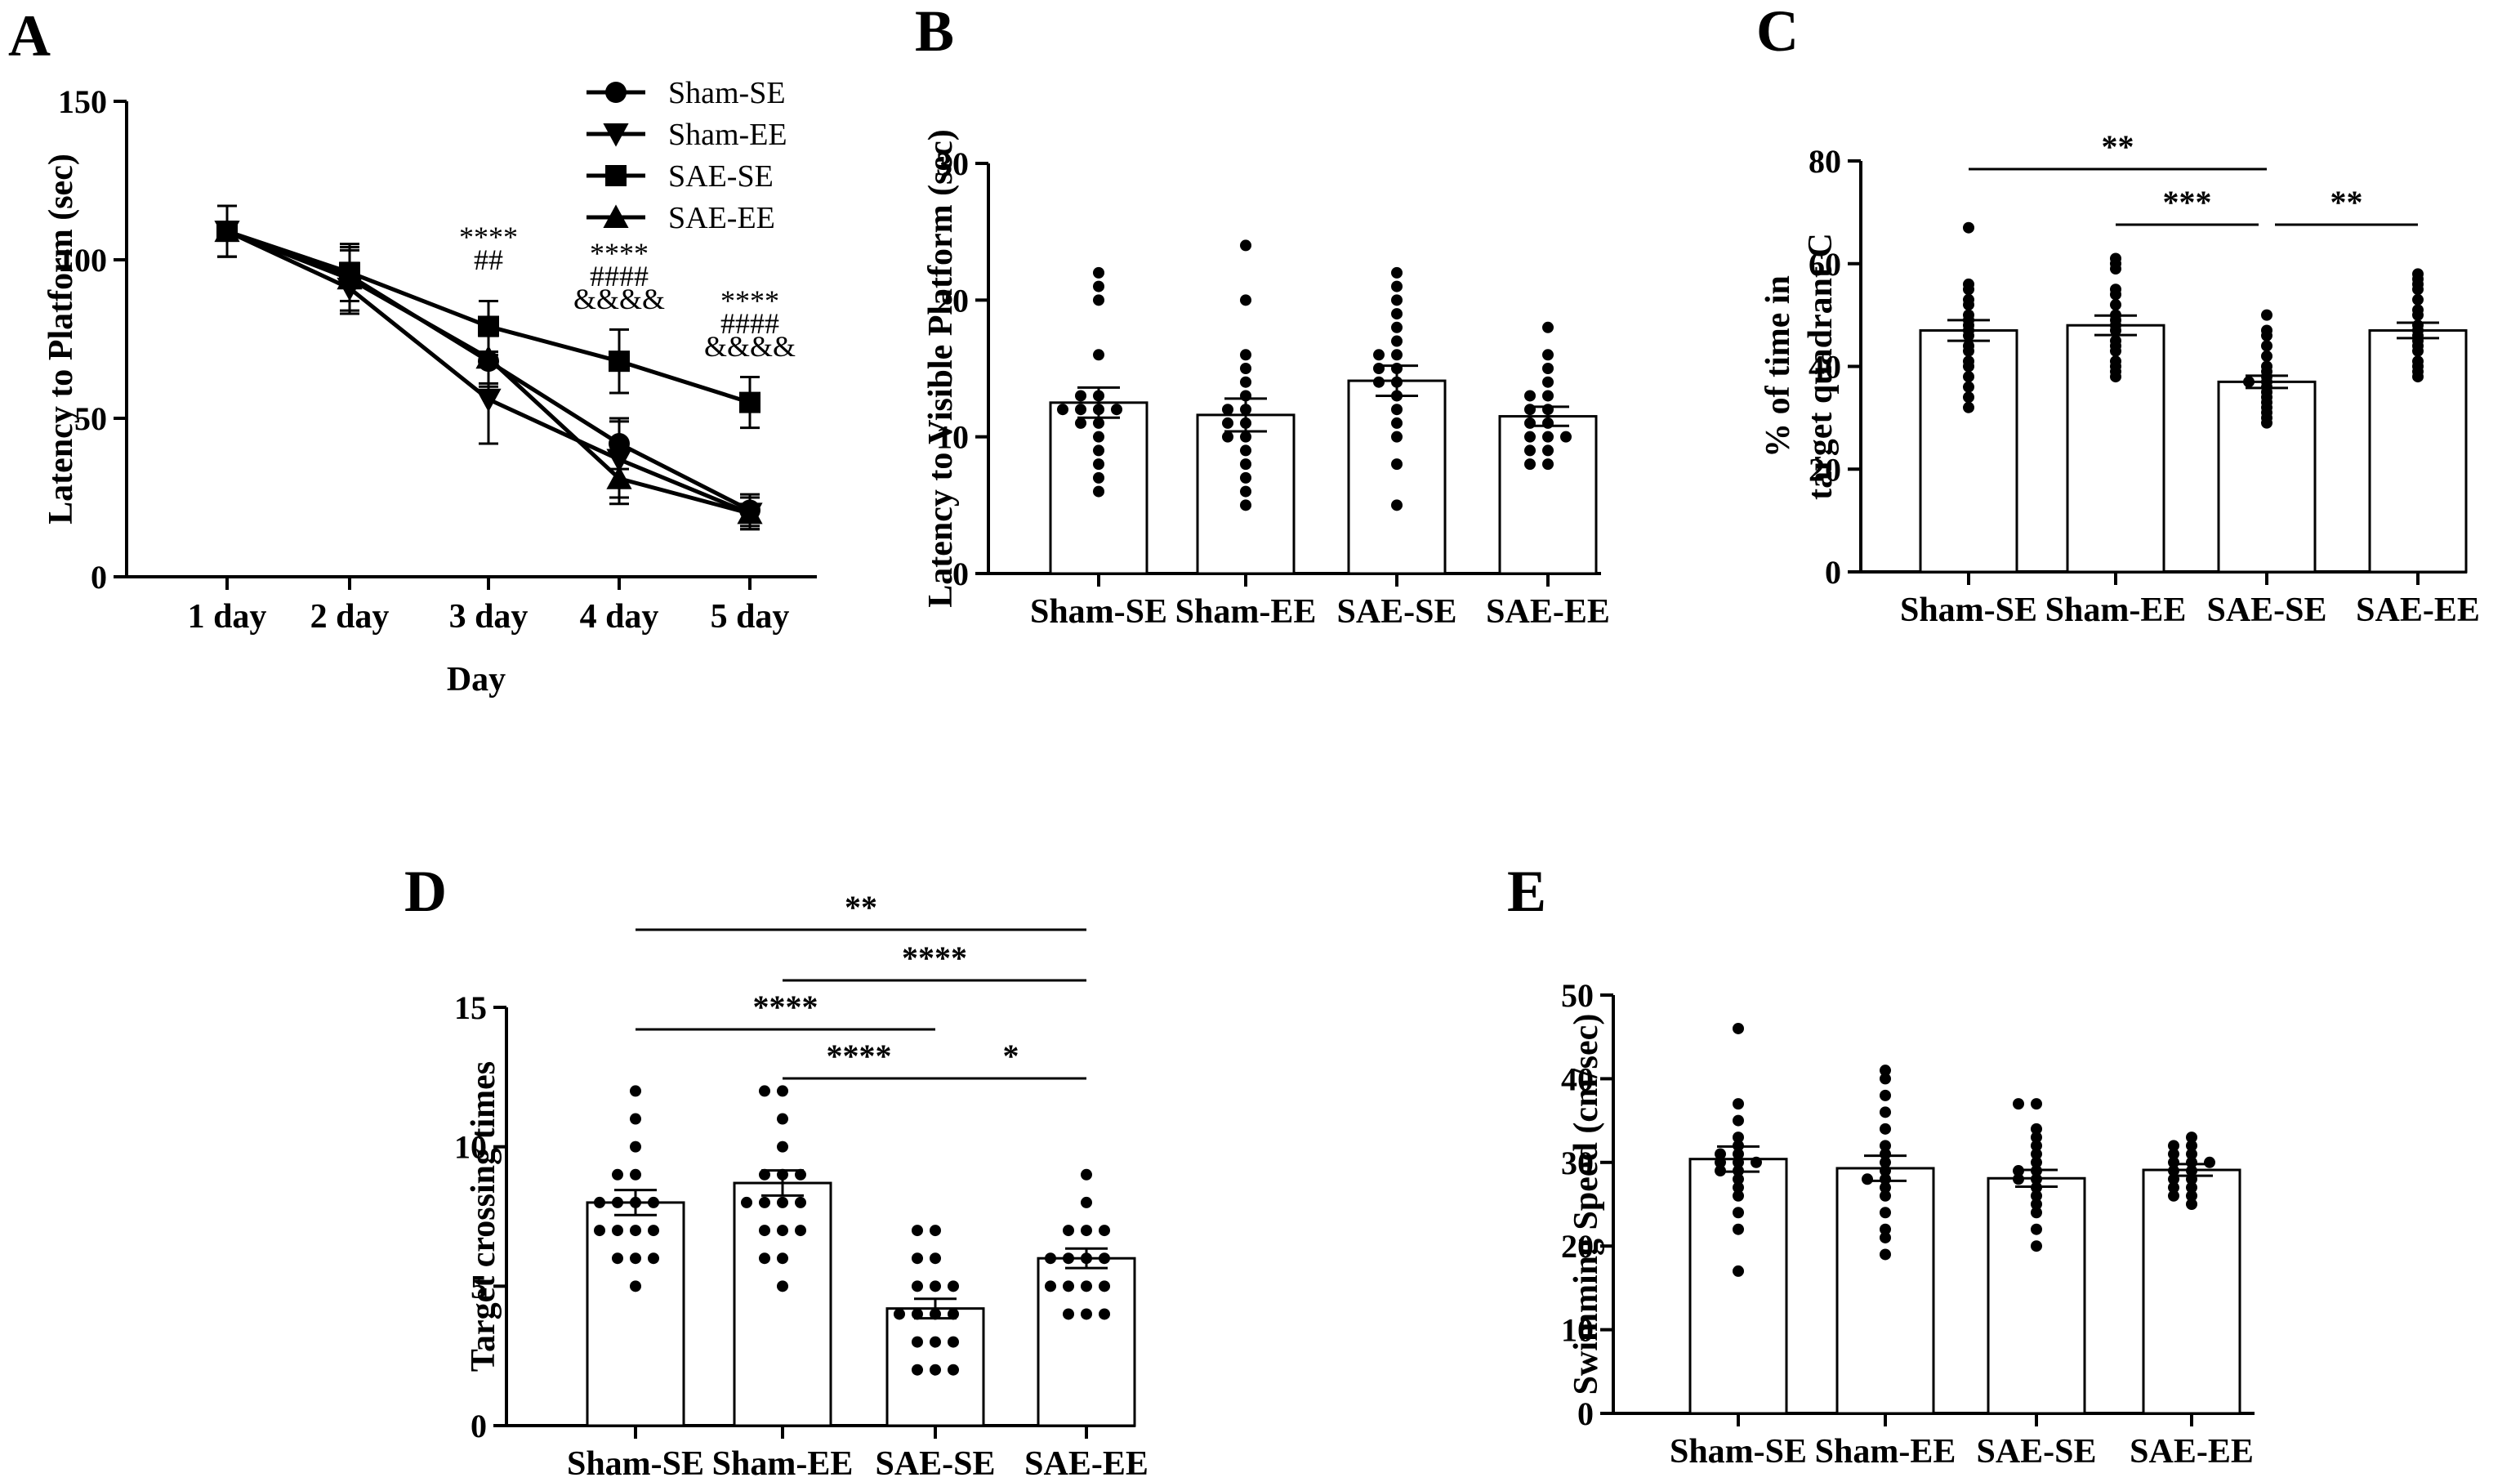  What do you see at coordinates (61, 339) in the screenshot?
I see `y-axis-label: Latency to Platform (sec)` at bounding box center [61, 339].